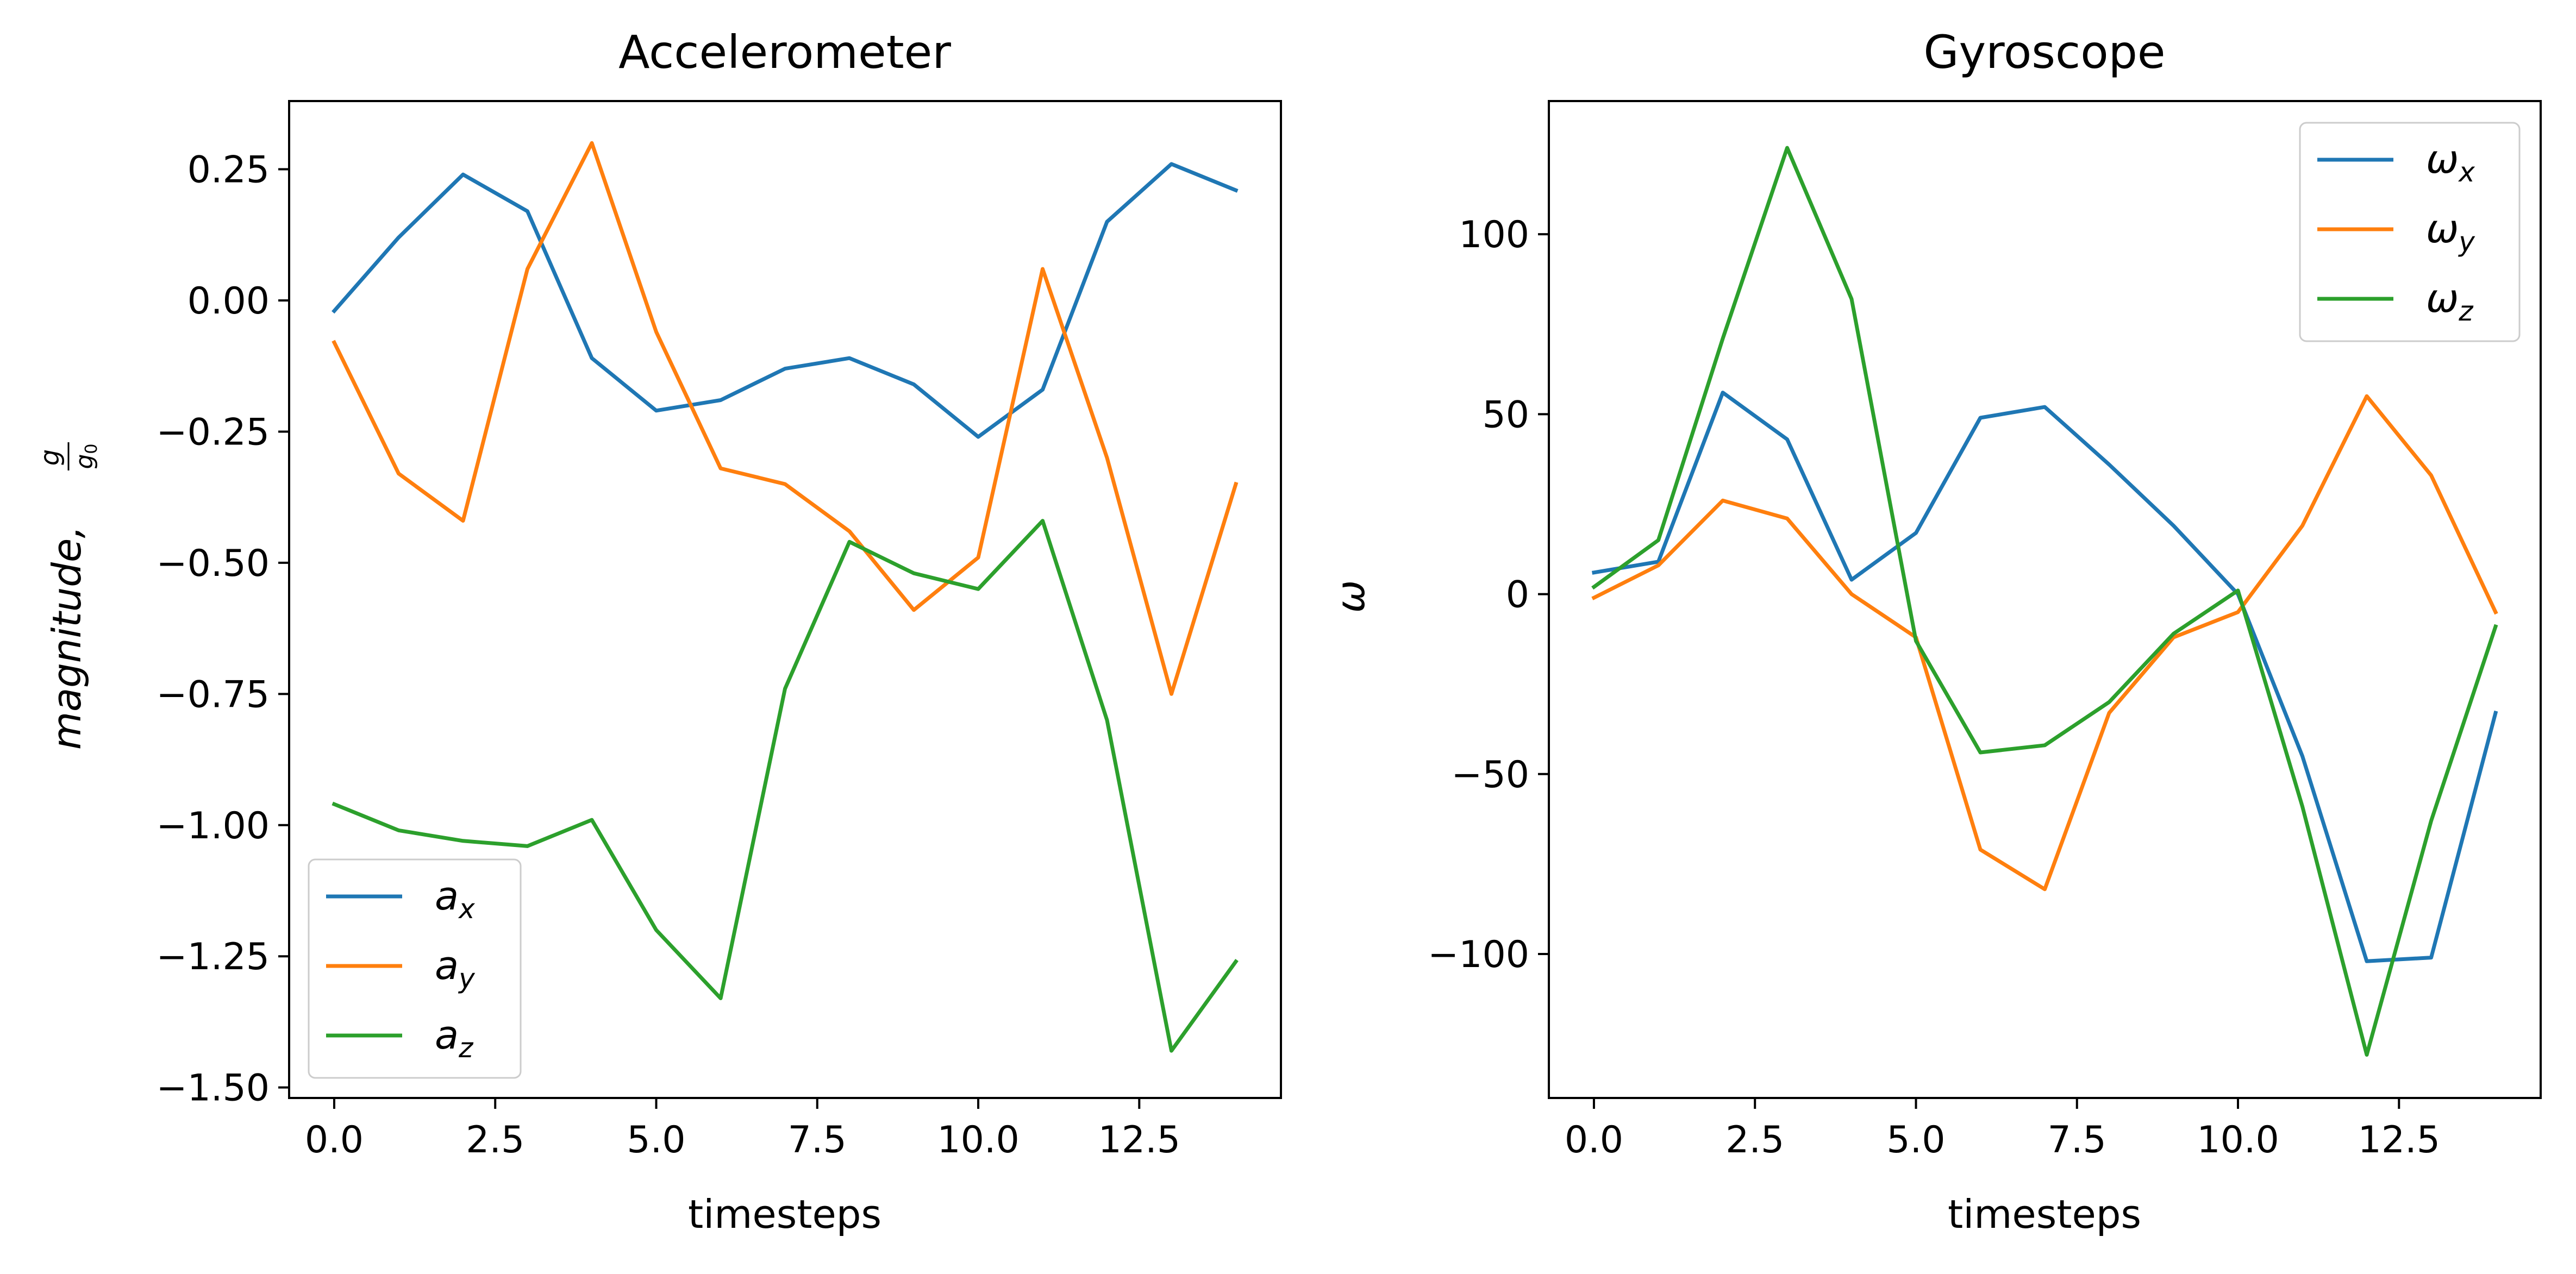 The width and height of the screenshot is (2576, 1274). I want to click on y-tick-label: 100, so click(1494, 235).